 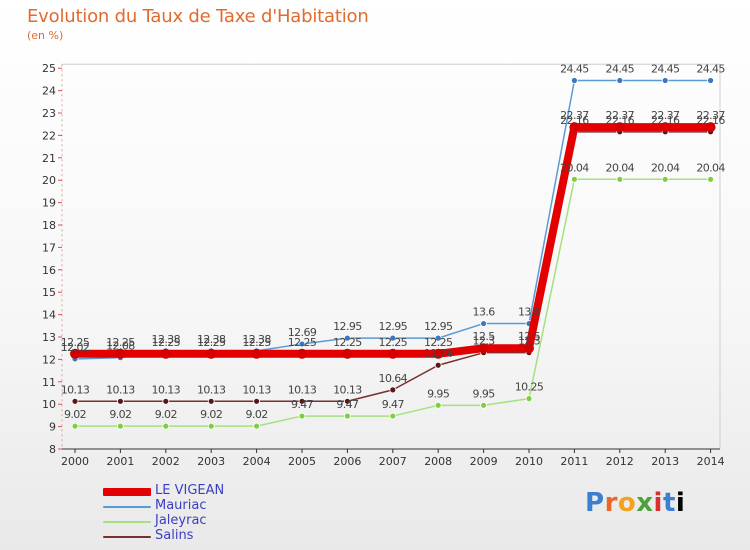 I want to click on legend-swatch-jaleyrac, so click(x=127, y=522).